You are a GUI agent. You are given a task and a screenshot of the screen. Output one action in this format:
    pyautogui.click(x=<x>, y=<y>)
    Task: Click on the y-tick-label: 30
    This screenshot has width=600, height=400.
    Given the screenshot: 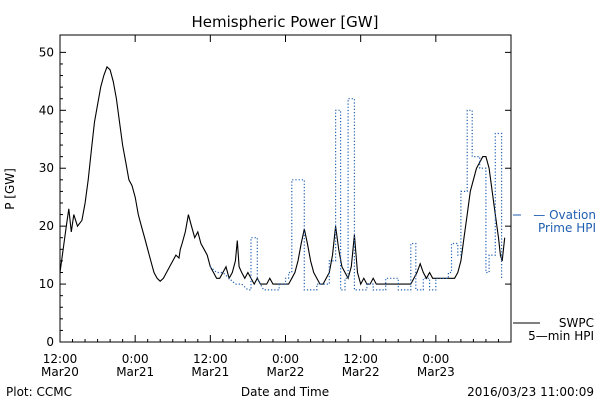 What is the action you would take?
    pyautogui.click(x=46, y=168)
    